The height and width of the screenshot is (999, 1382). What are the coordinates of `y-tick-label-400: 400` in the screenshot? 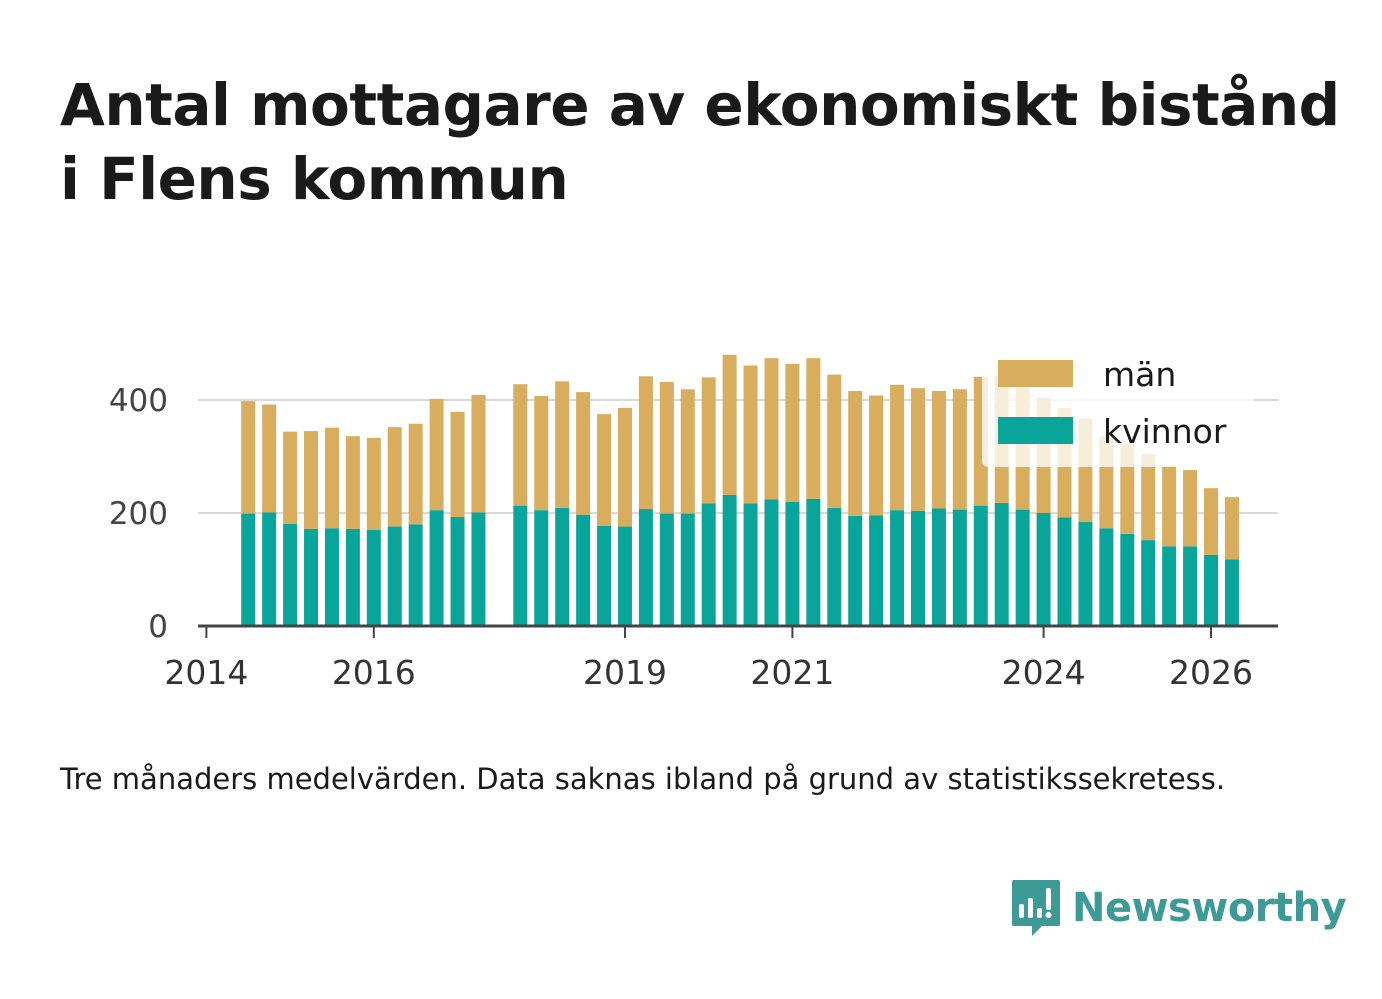 It's located at (138, 401).